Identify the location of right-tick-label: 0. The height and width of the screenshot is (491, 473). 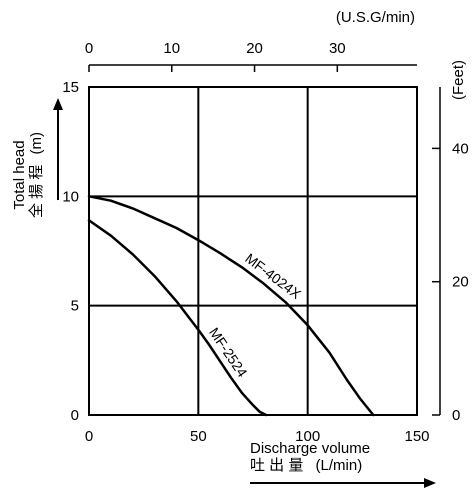
(456, 415).